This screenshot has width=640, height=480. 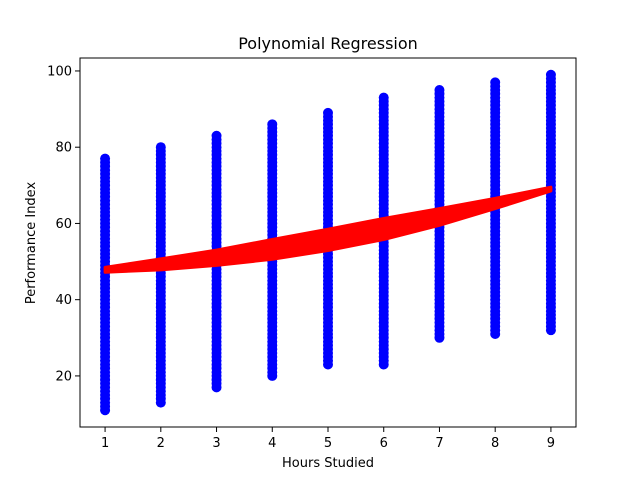 What do you see at coordinates (551, 443) in the screenshot?
I see `x-tick-label: 9` at bounding box center [551, 443].